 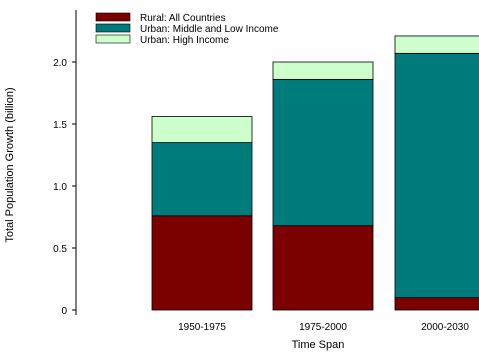 I want to click on legend-label: Urban: Middle and Low Income, so click(x=209, y=29).